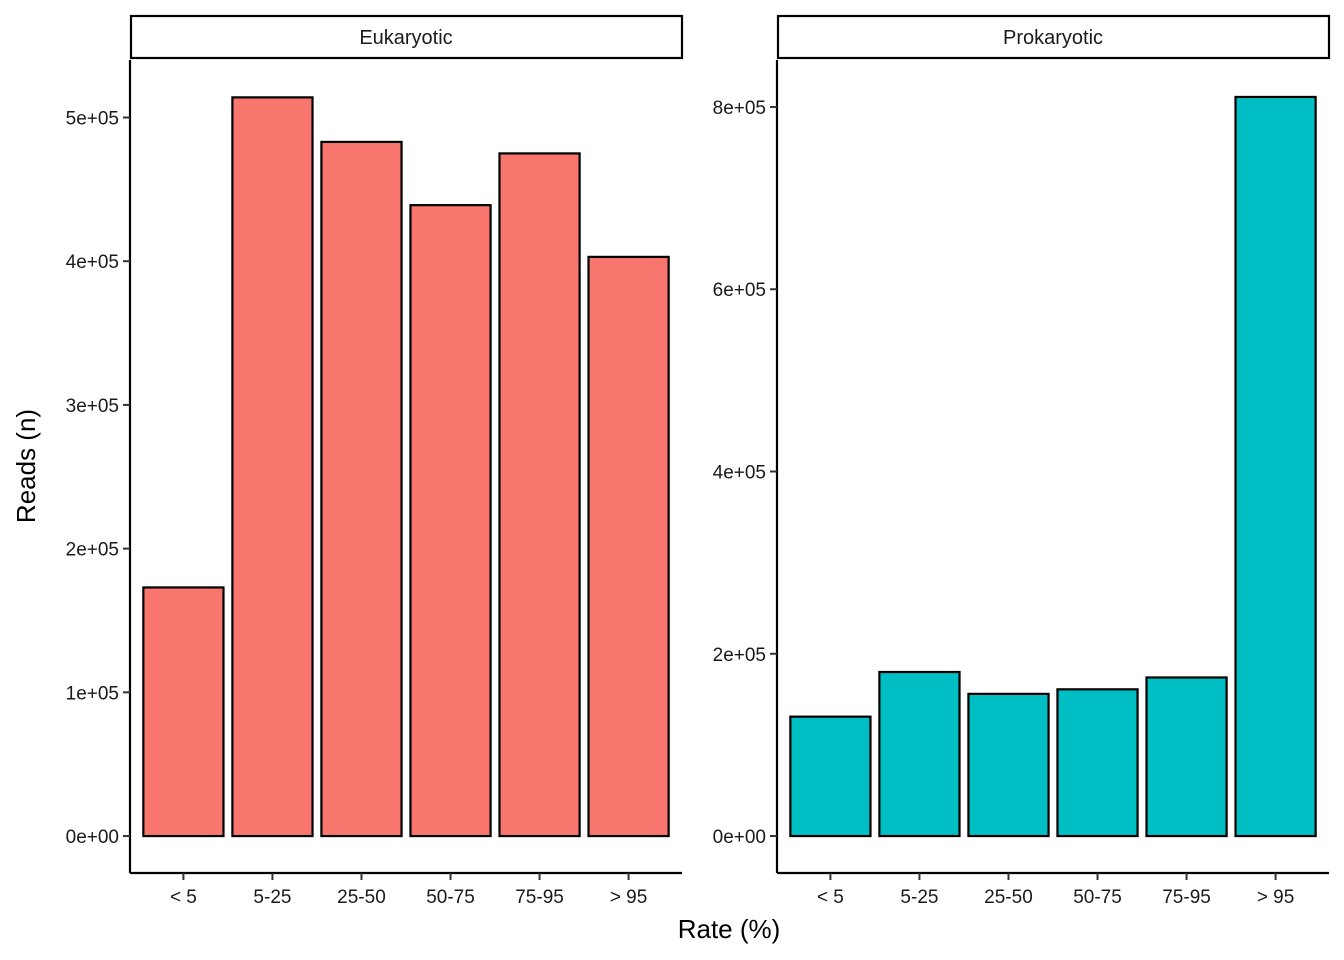 The width and height of the screenshot is (1344, 960). Describe the element at coordinates (26, 466) in the screenshot. I see `y-axis-title: Reads (n)` at that location.